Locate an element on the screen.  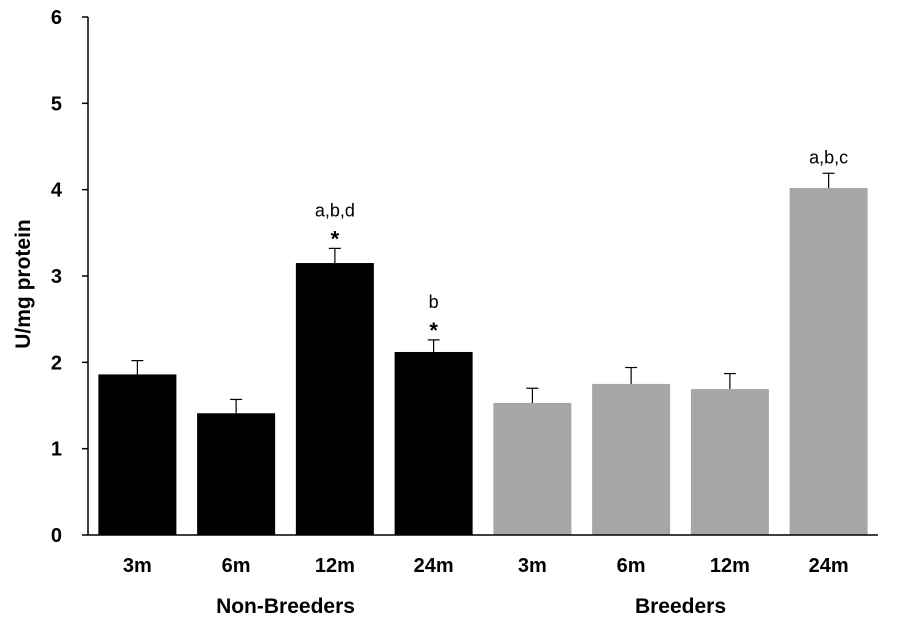
bar-annotation: a,b,c is located at coordinates (828, 157).